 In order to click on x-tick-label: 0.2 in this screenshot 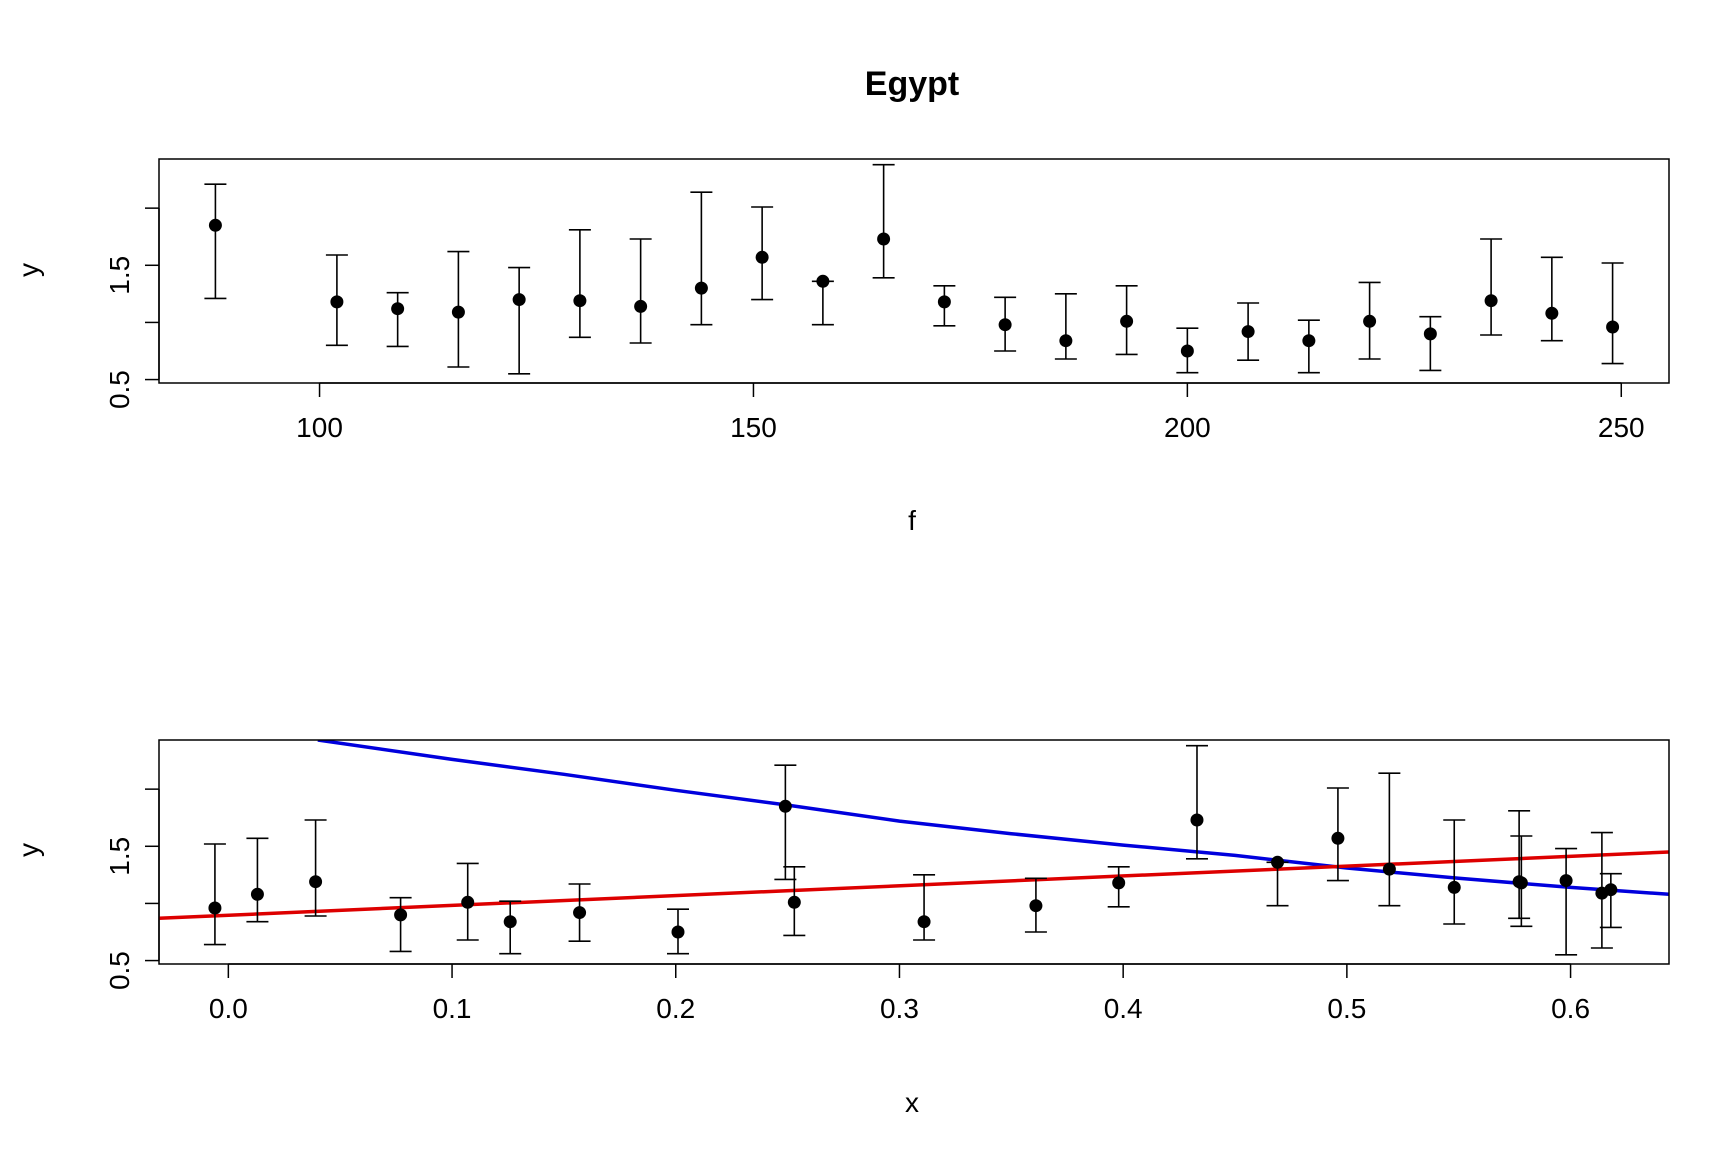, I will do `click(675, 1008)`.